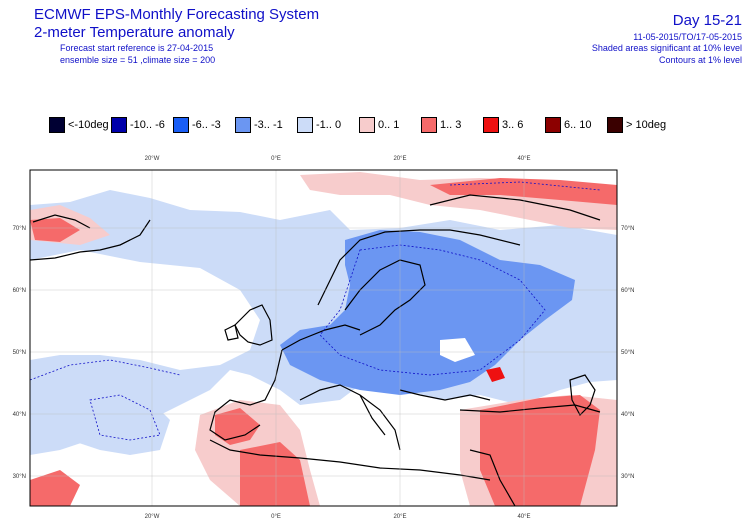 This screenshot has height=527, width=753. Describe the element at coordinates (276, 517) in the screenshot. I see `lon-tick-bottom: 0°E` at that location.